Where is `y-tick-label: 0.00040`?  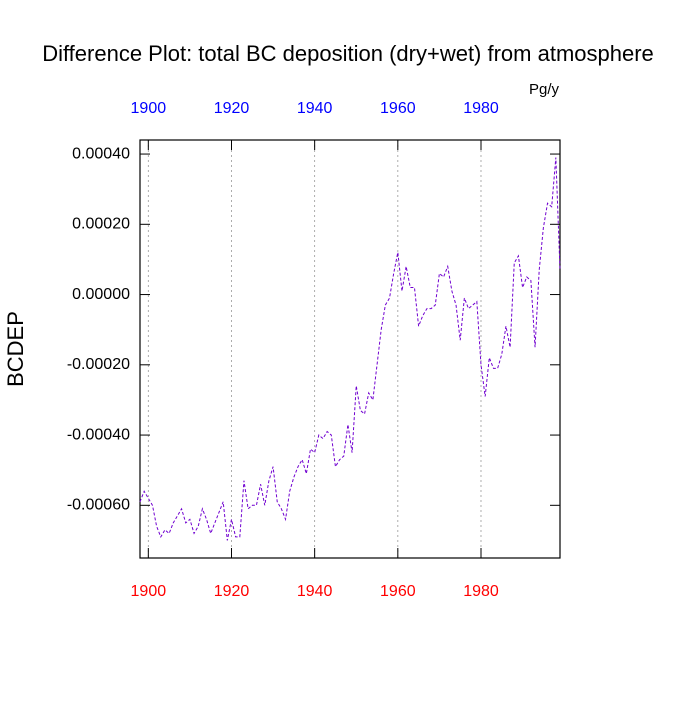
y-tick-label: 0.00040 is located at coordinates (101, 153).